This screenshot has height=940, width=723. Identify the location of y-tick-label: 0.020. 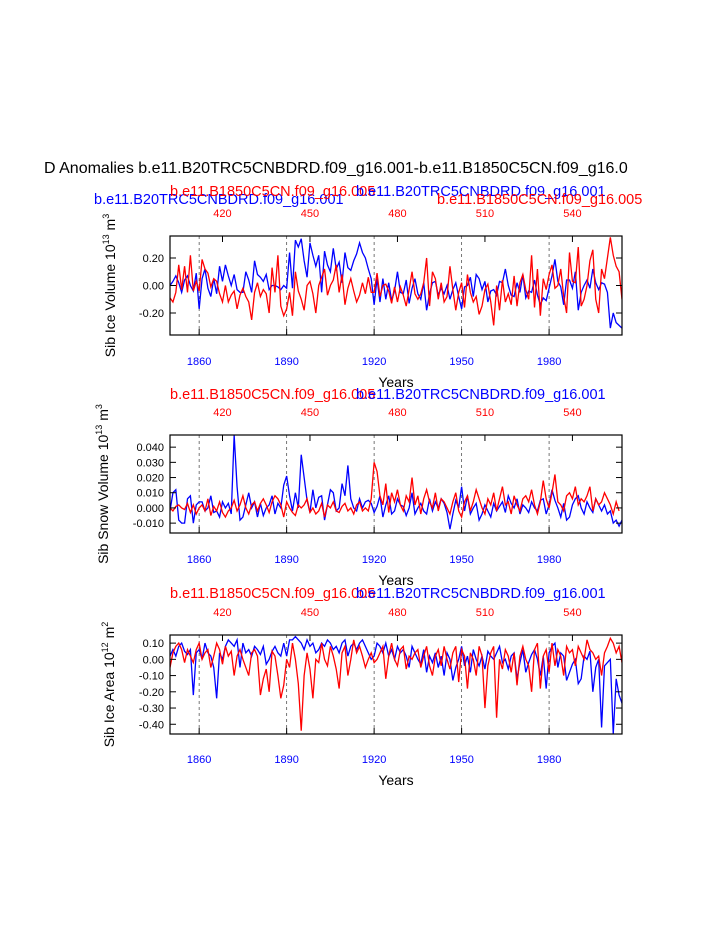
(150, 479).